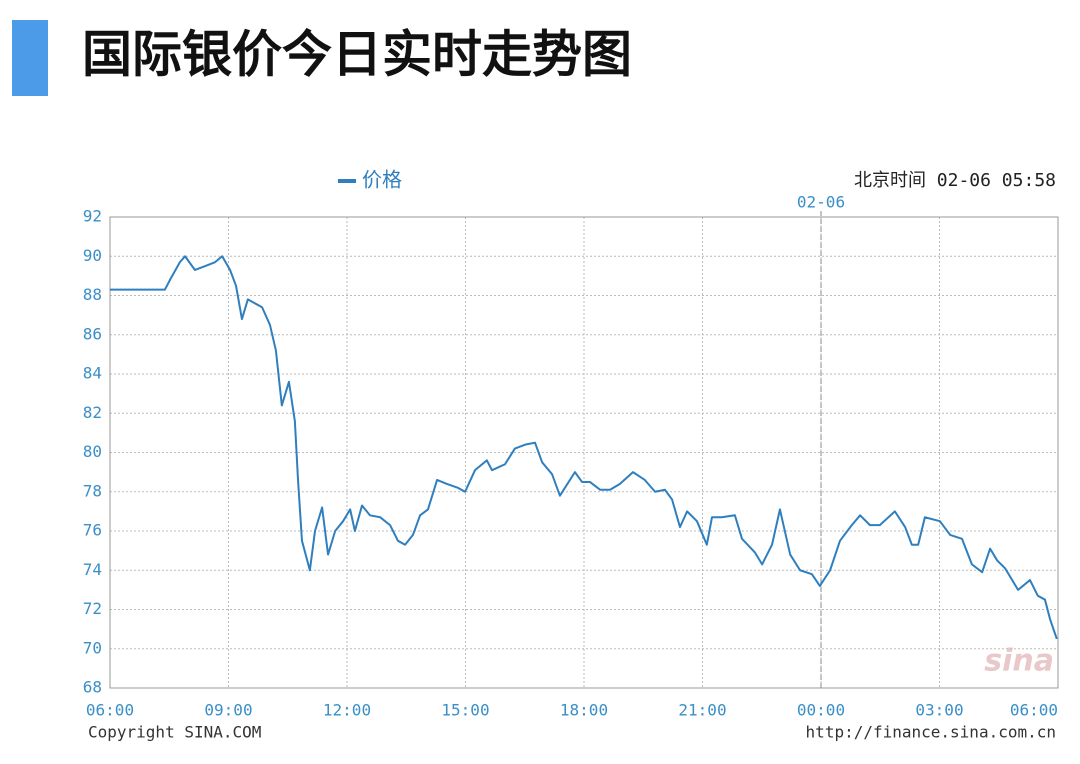 This screenshot has width=1080, height=764. Describe the element at coordinates (702, 710) in the screenshot. I see `x-tick-label: 21:00` at that location.